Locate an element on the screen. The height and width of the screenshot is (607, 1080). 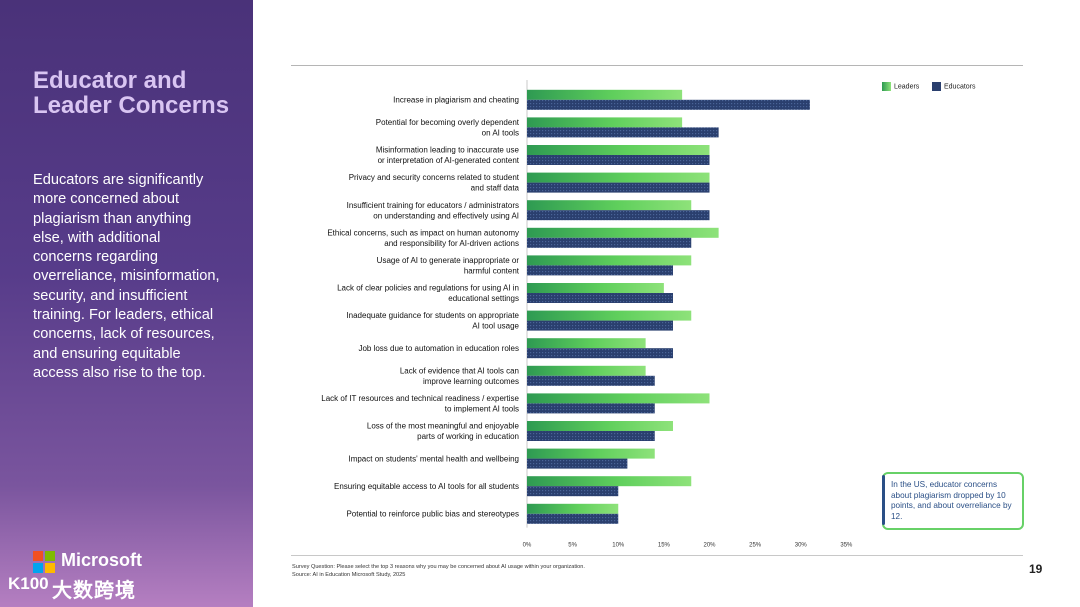
top-divider is located at coordinates (657, 65).